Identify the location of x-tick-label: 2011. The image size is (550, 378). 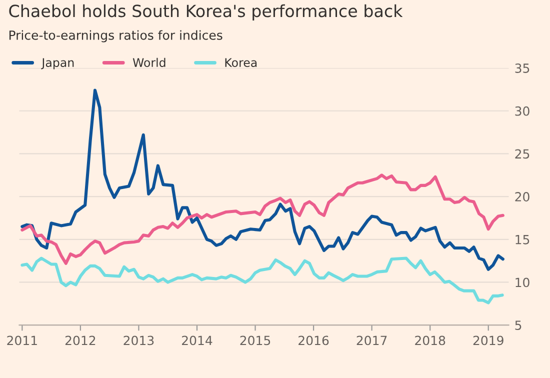
(22, 341).